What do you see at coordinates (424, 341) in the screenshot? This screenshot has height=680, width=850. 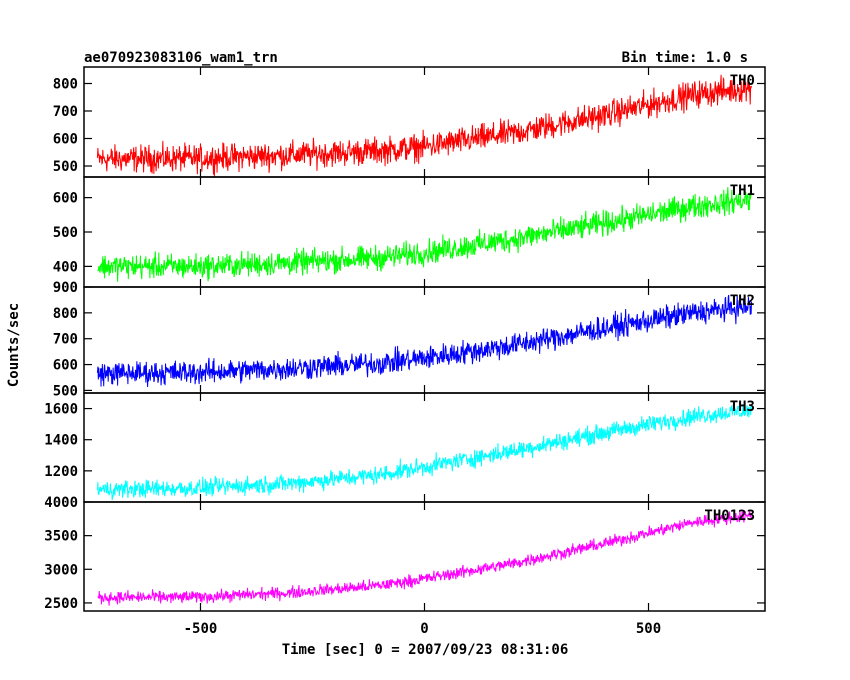 I see `series-line-th2` at bounding box center [424, 341].